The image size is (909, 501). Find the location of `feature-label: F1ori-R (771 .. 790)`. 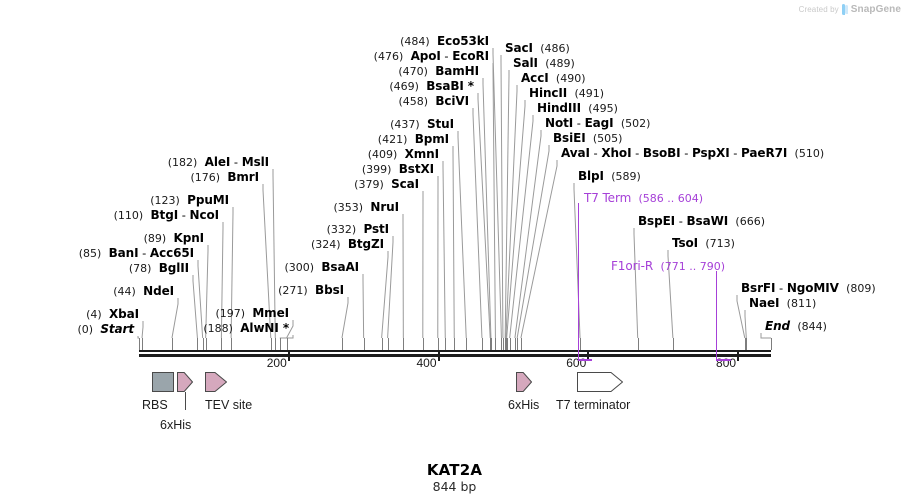

feature-label: F1ori-R (771 .. 790) is located at coordinates (362, 266).